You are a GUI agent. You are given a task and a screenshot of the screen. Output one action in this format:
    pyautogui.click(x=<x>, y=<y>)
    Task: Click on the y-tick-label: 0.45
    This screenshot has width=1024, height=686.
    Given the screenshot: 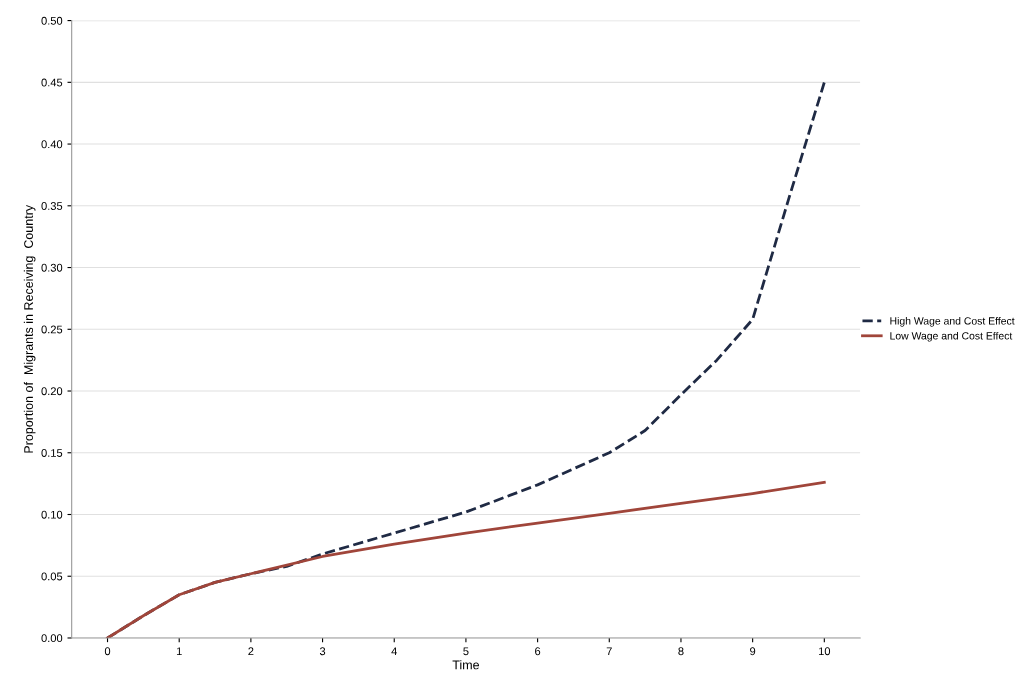 What is the action you would take?
    pyautogui.click(x=52, y=82)
    